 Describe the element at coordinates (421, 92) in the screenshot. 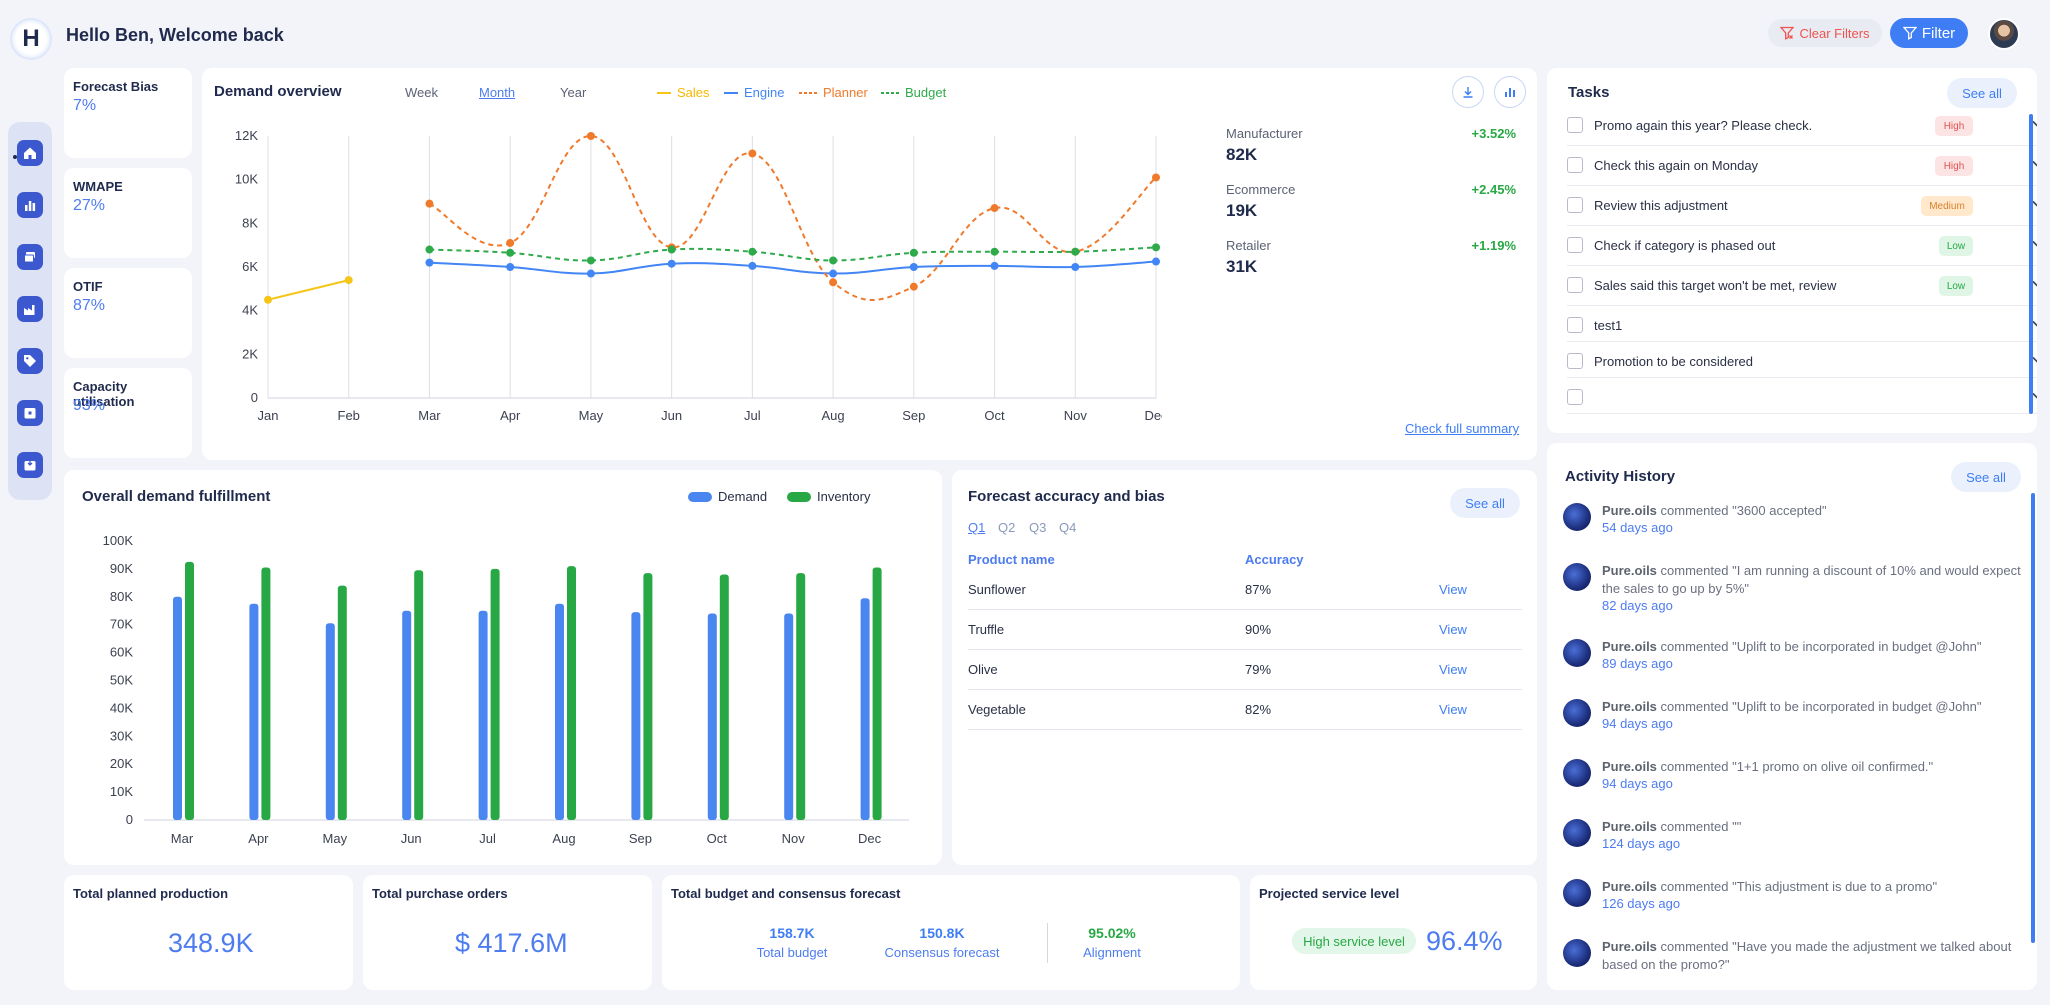

I see `tab-week: Week` at that location.